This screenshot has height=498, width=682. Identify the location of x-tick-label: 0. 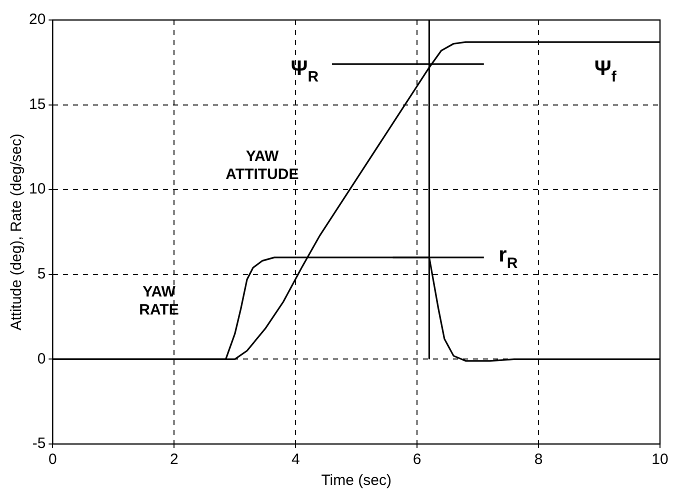
(52, 459).